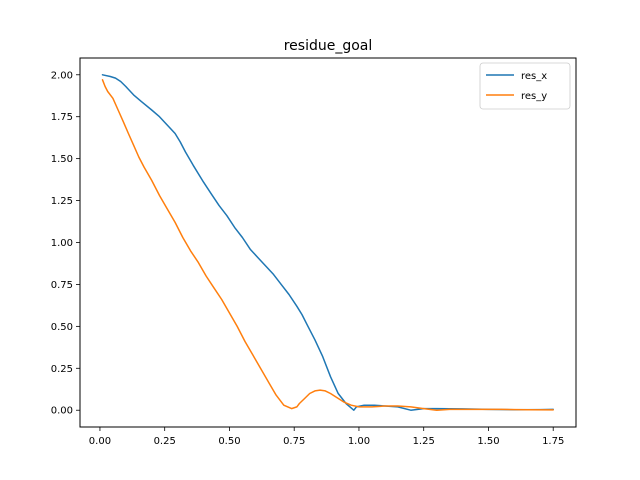  I want to click on y-axis: 0.00 0.25 0.50 0.75 1.00 1.25 1.50 1.75 2.00, so click(65, 243).